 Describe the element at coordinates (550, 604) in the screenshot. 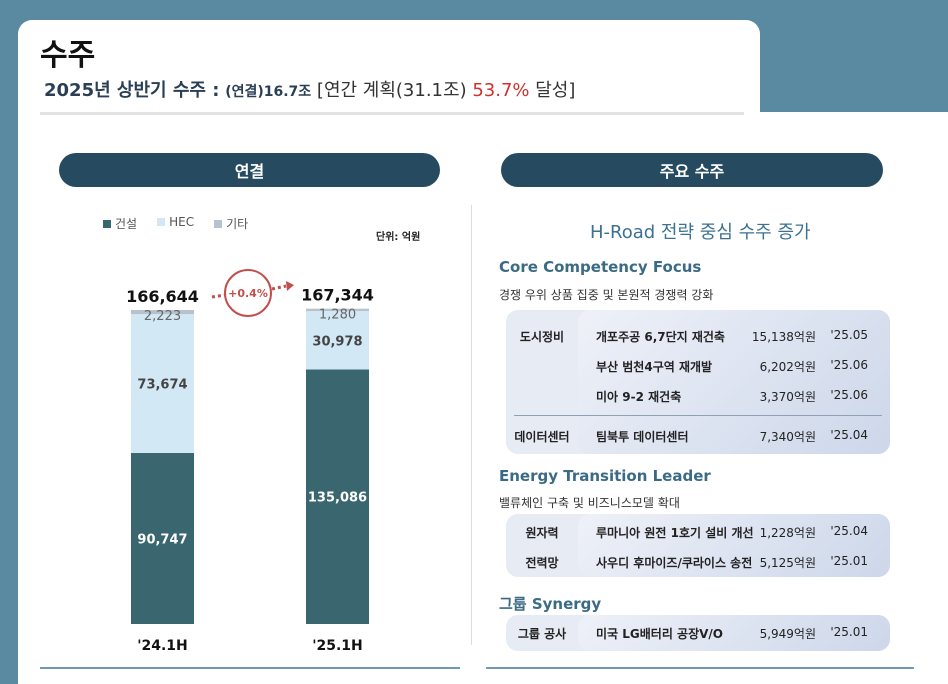

I see `section-title: 그룹 Synergy` at that location.